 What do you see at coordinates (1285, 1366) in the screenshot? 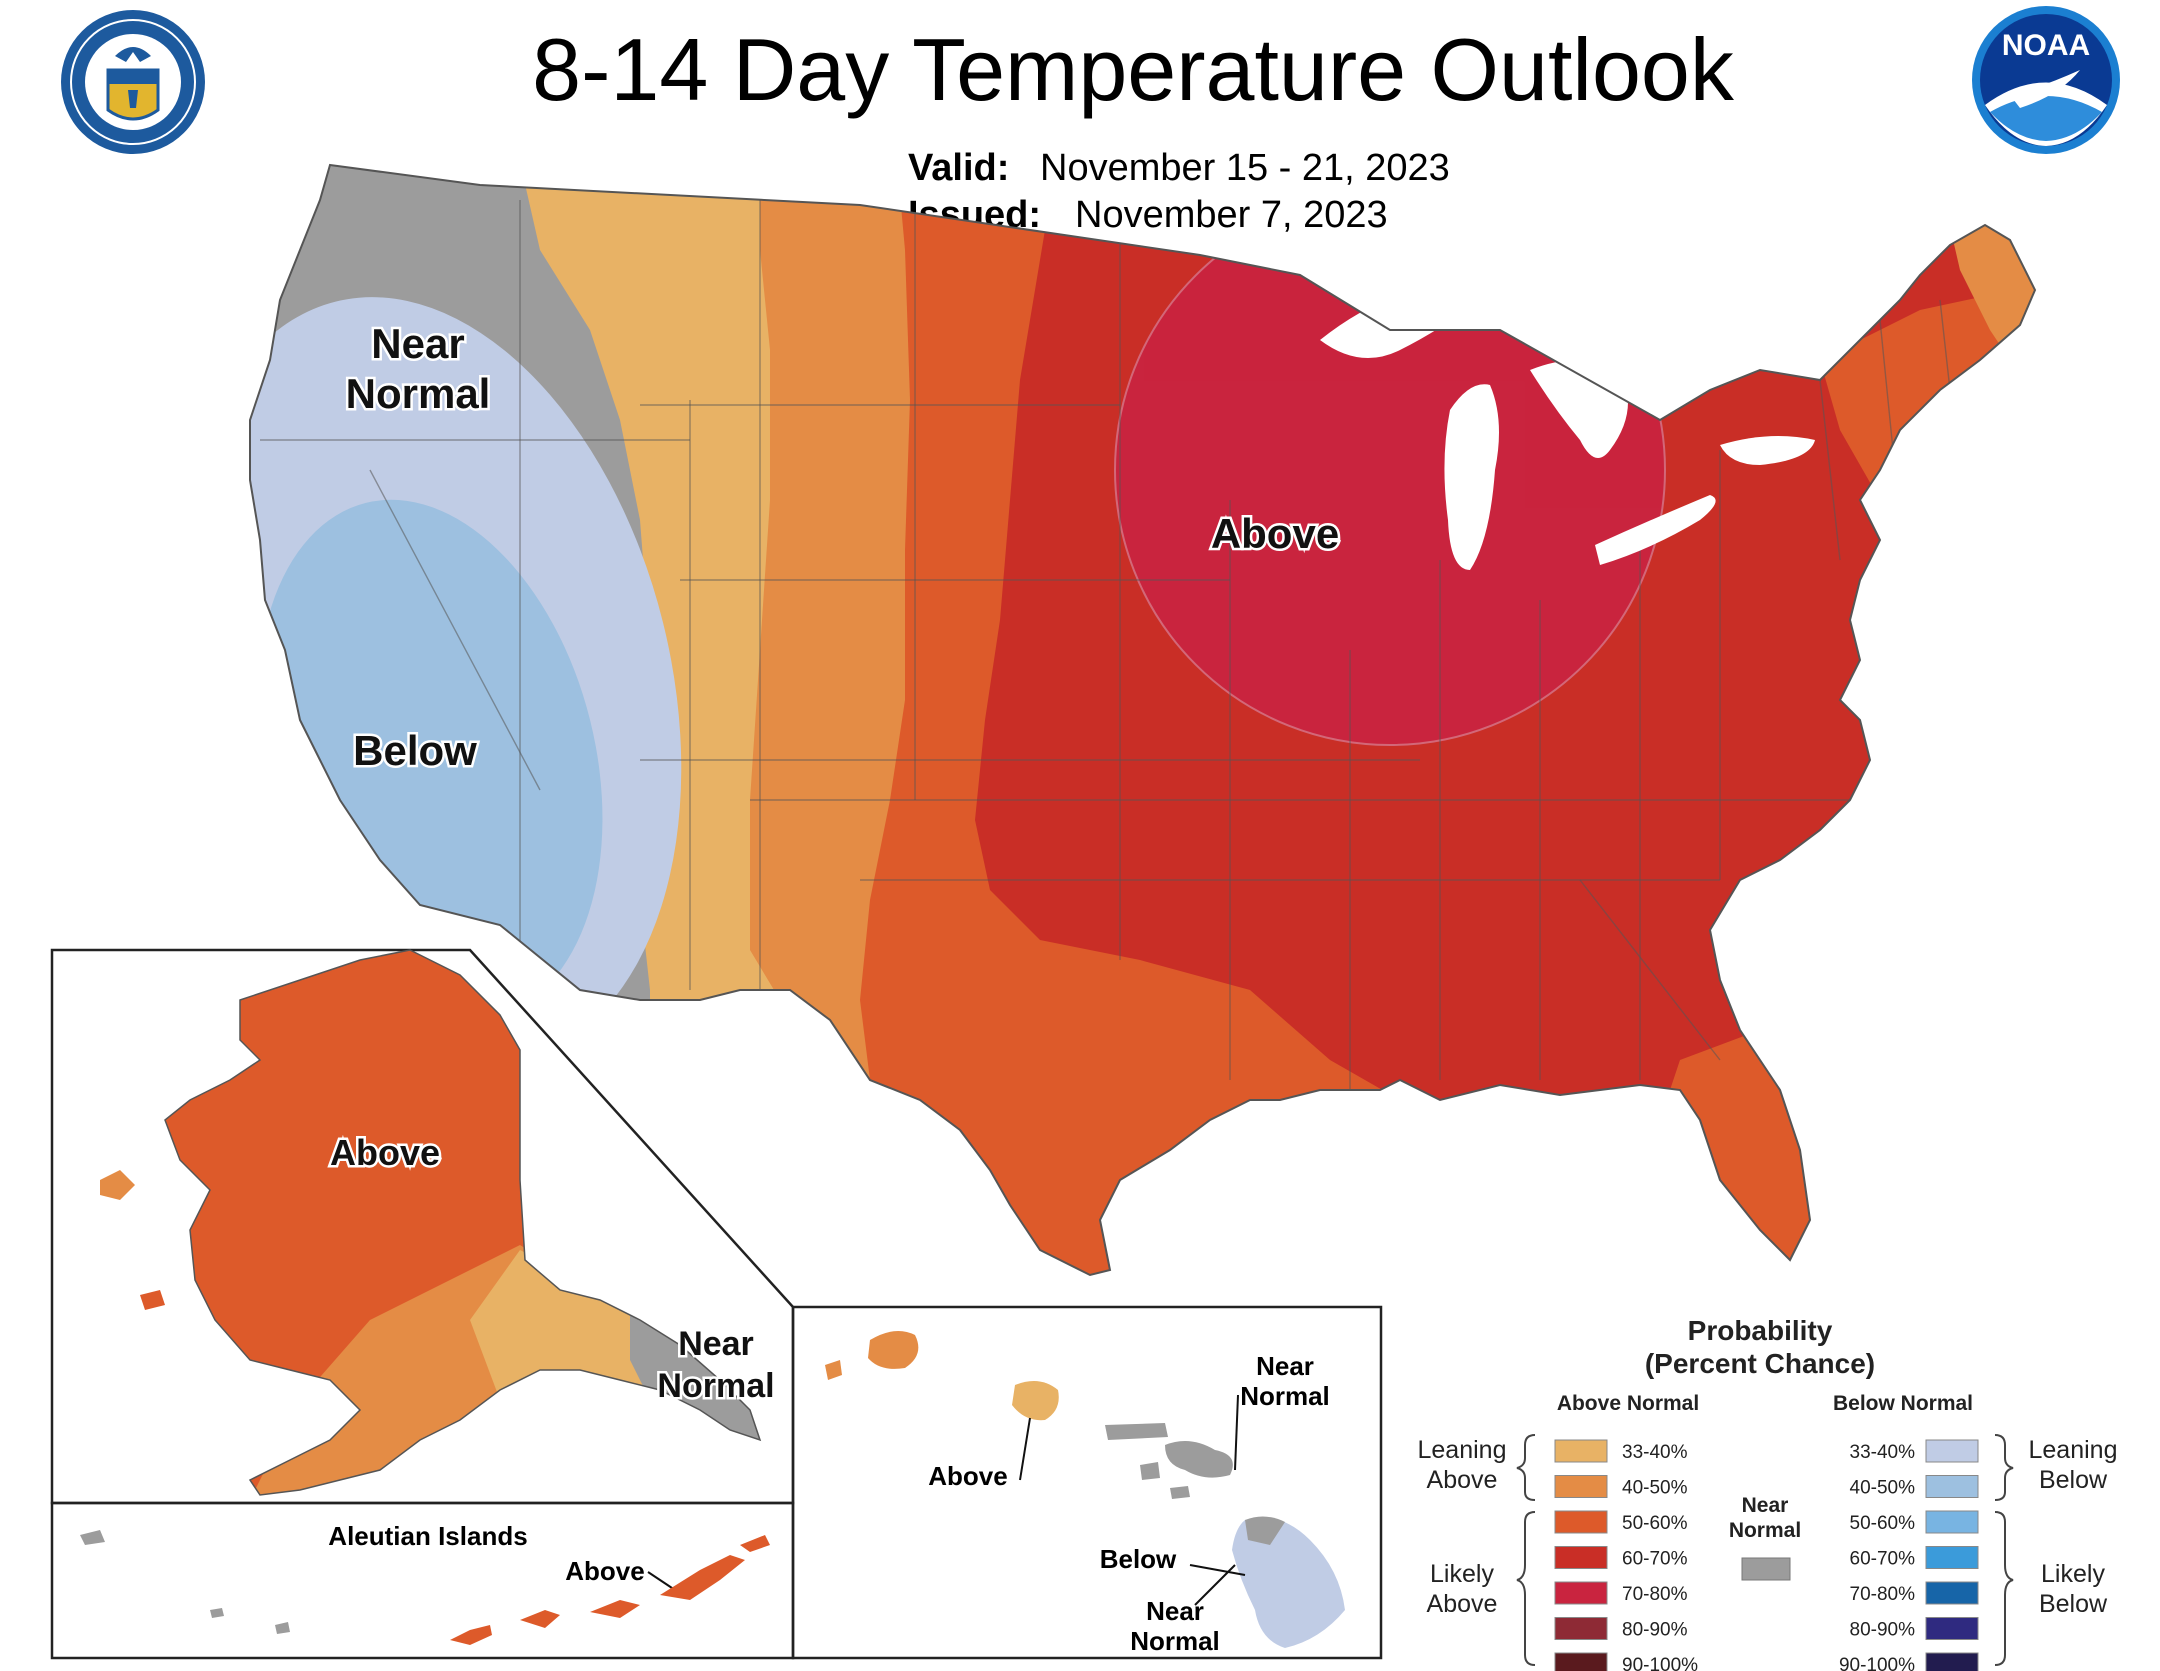
I see `hawaii-near-normal-label-line1: Near` at bounding box center [1285, 1366].